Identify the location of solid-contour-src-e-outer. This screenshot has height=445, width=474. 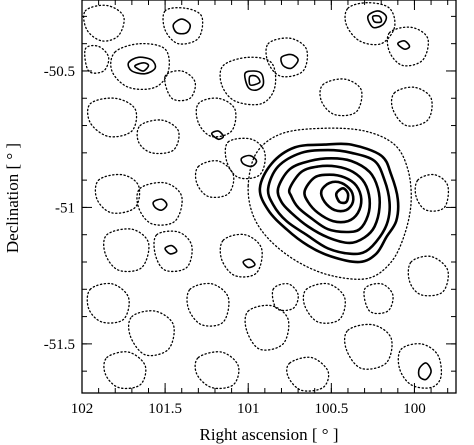
(377, 19).